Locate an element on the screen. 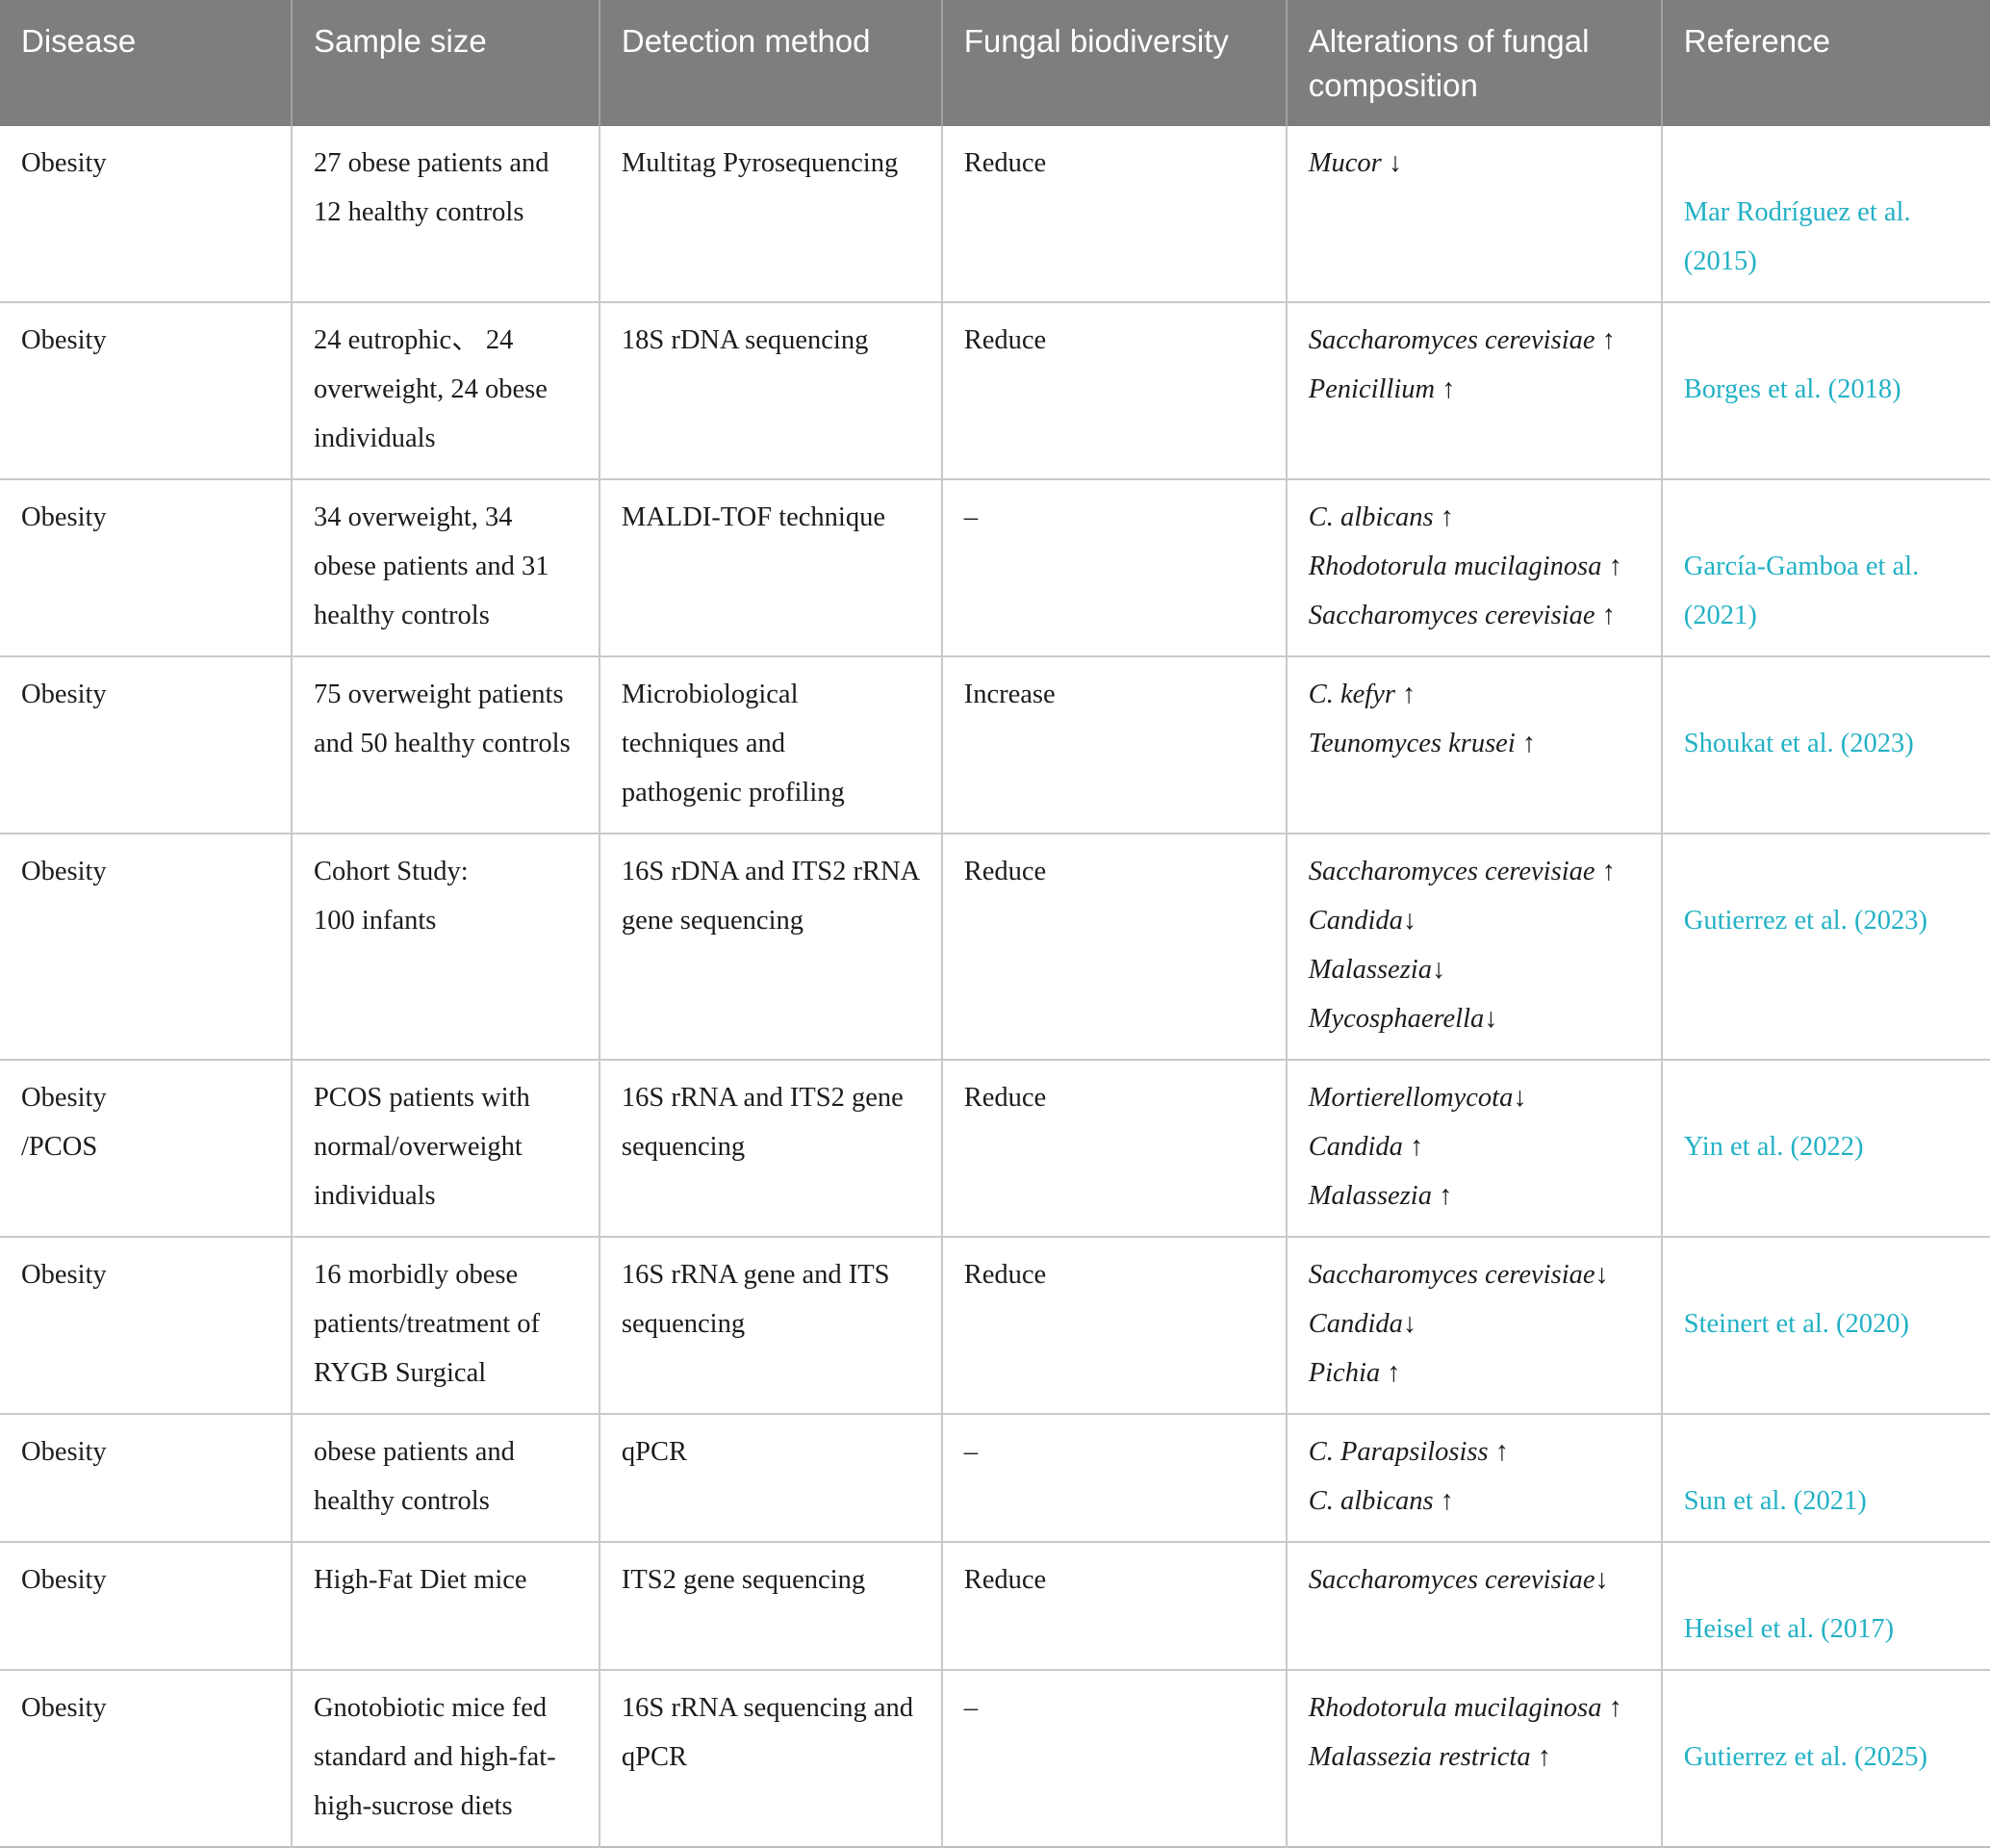 The image size is (1990, 1848). cell-reference: Steinert et al. (2020) is located at coordinates (1825, 1325).